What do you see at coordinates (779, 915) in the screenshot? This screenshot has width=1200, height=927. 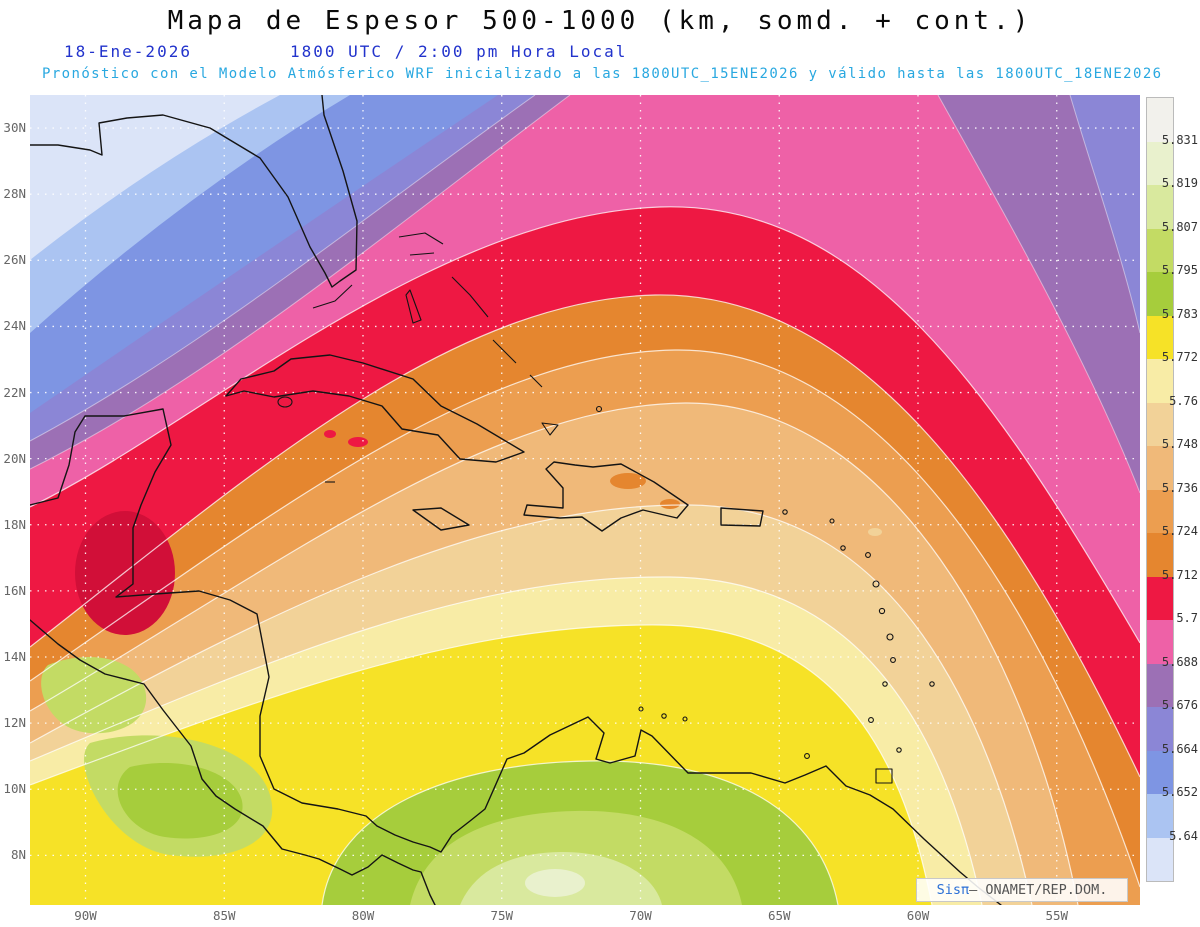 I see `lon-label: 65W` at bounding box center [779, 915].